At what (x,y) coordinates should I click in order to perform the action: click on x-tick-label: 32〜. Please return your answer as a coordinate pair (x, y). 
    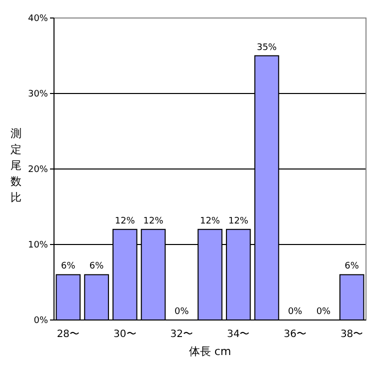
    Looking at the image, I should click on (182, 334).